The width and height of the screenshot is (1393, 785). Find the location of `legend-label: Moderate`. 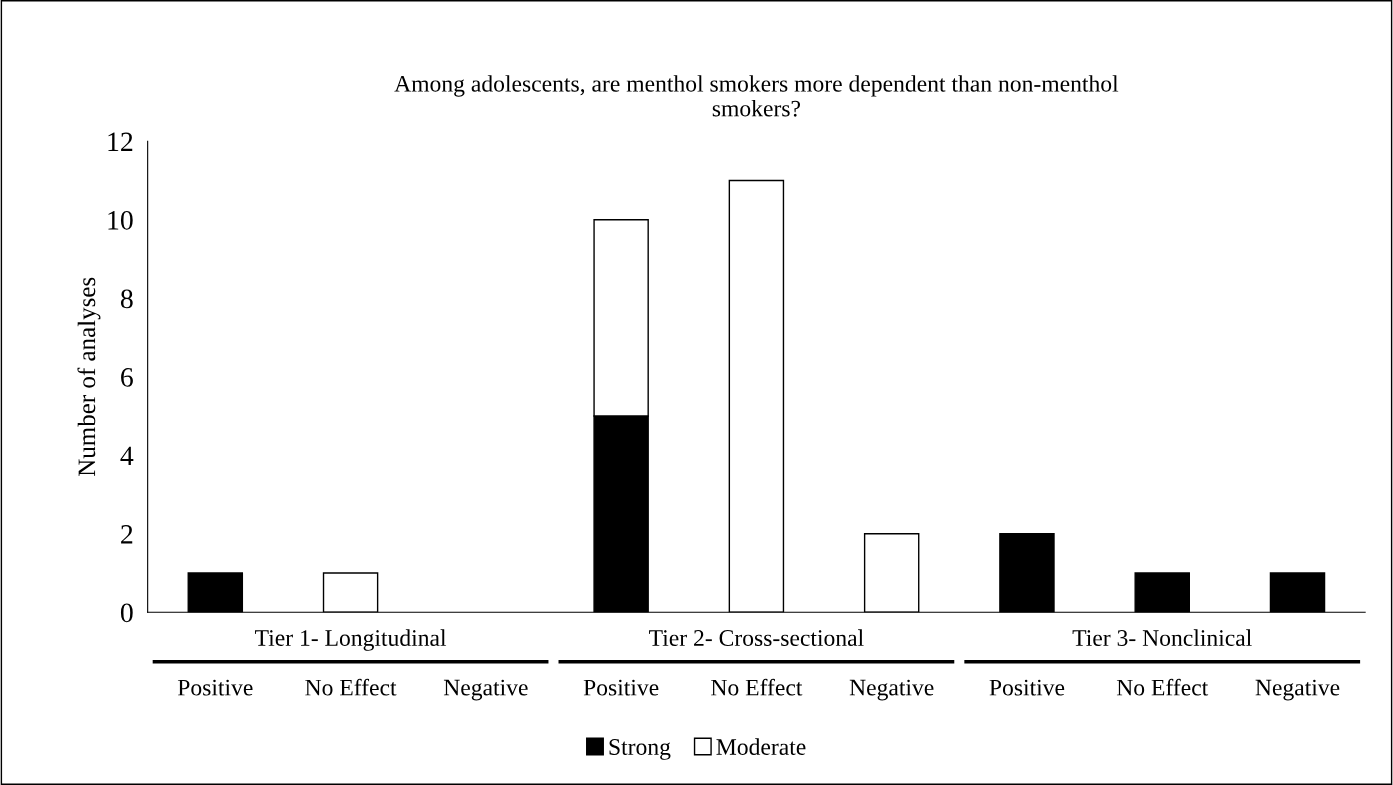

legend-label: Moderate is located at coordinates (761, 746).